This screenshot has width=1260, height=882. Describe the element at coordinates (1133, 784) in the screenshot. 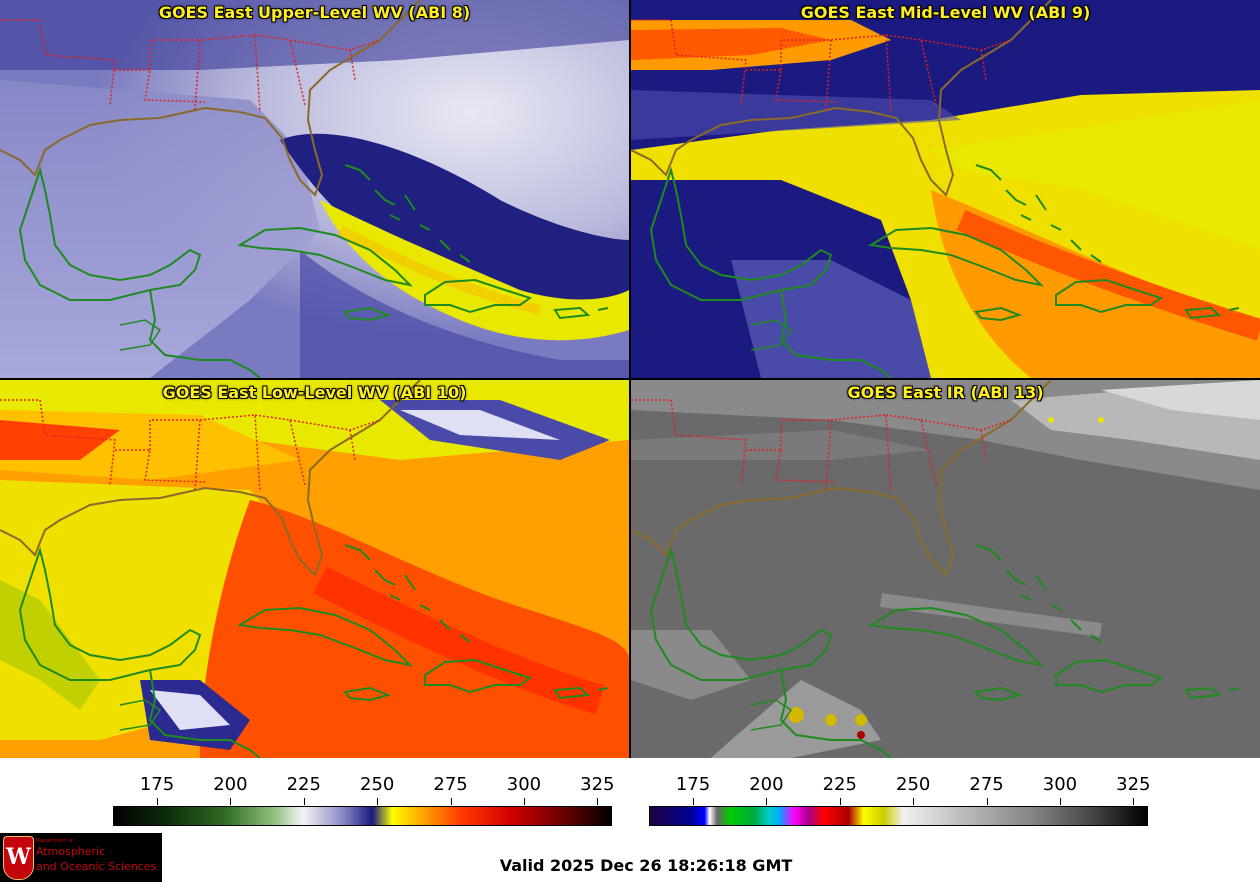

I see `right-tick-label: 325` at that location.